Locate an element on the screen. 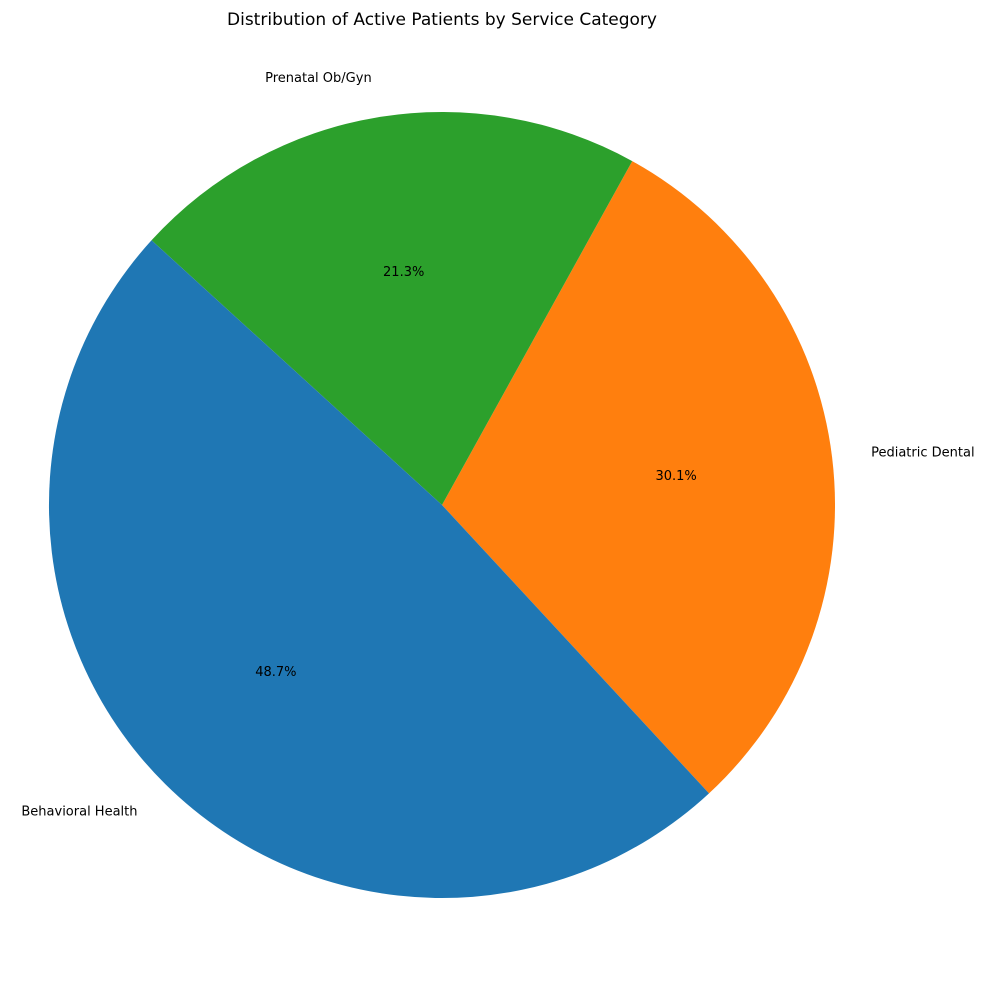 The height and width of the screenshot is (989, 989). pie-label-pediatric-dental: Pediatric Dental is located at coordinates (922, 452).